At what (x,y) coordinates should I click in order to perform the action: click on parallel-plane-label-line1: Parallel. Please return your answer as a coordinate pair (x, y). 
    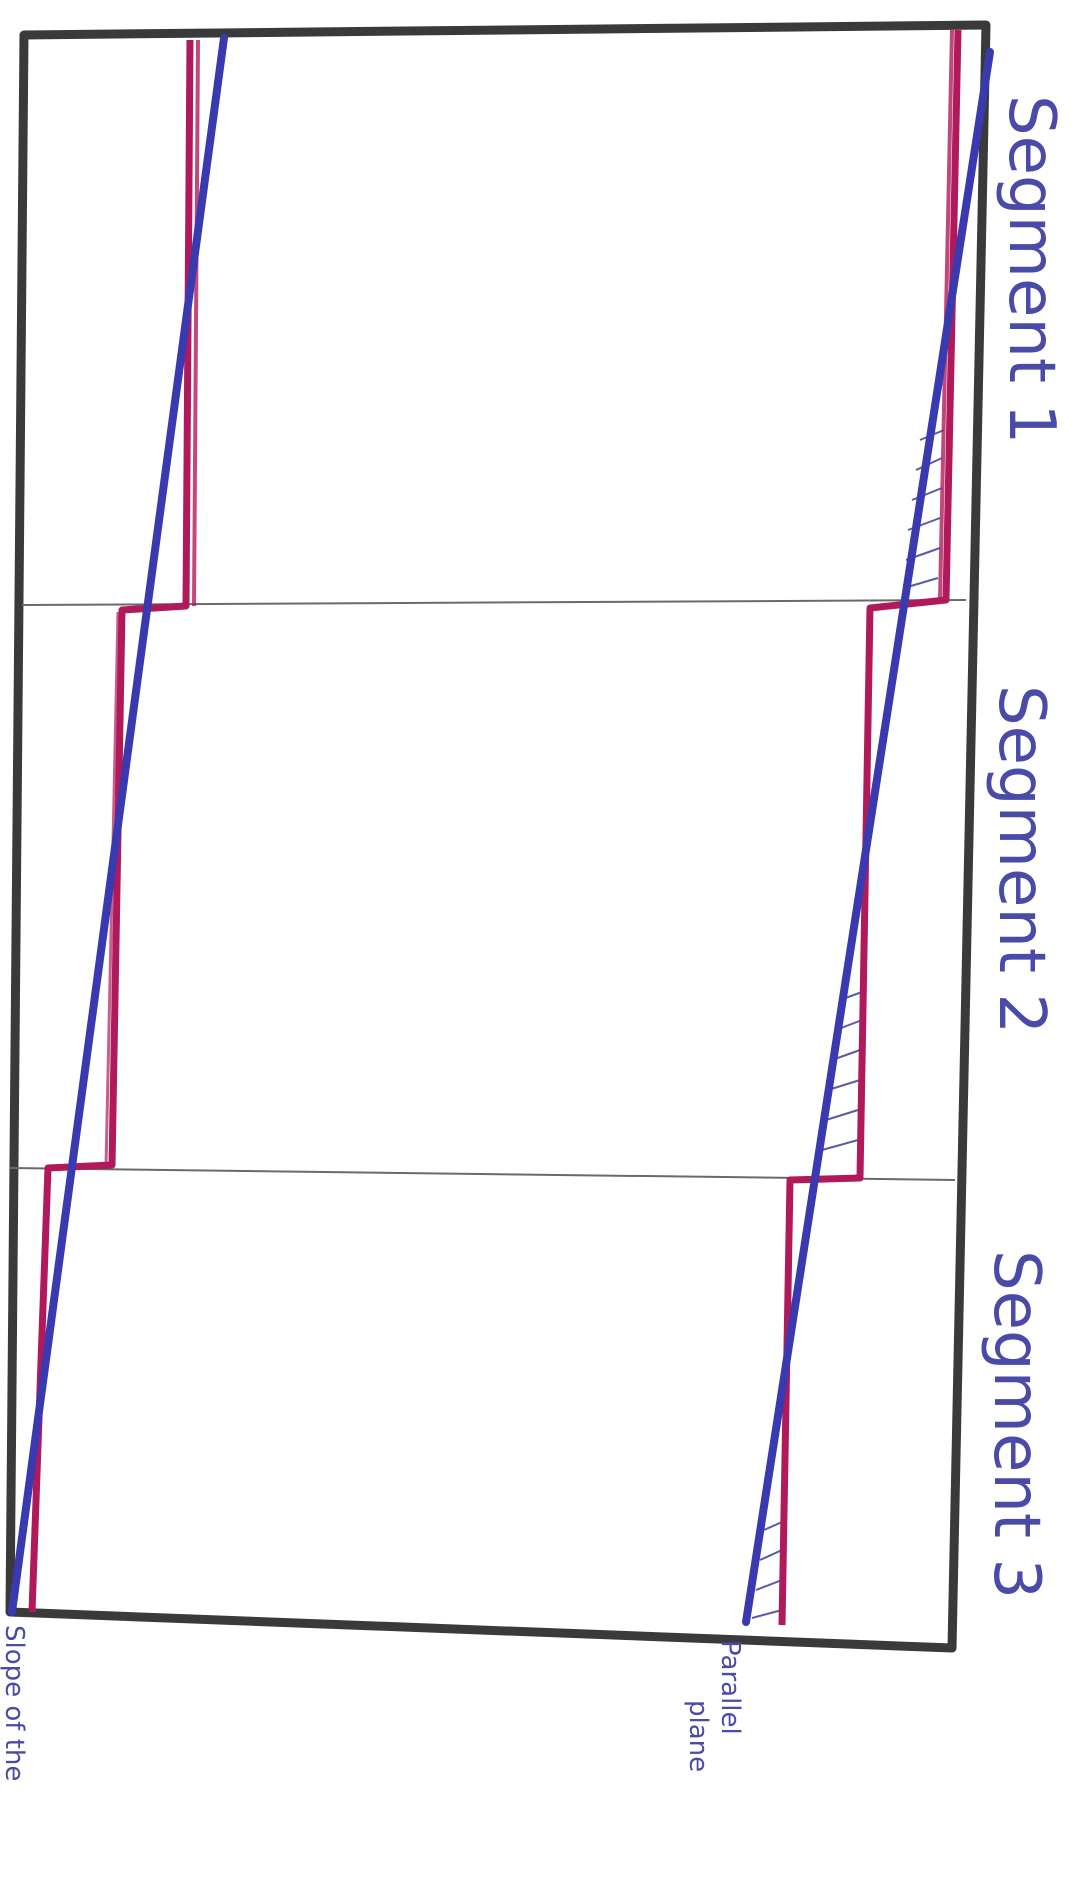
    Looking at the image, I should click on (730, 1687).